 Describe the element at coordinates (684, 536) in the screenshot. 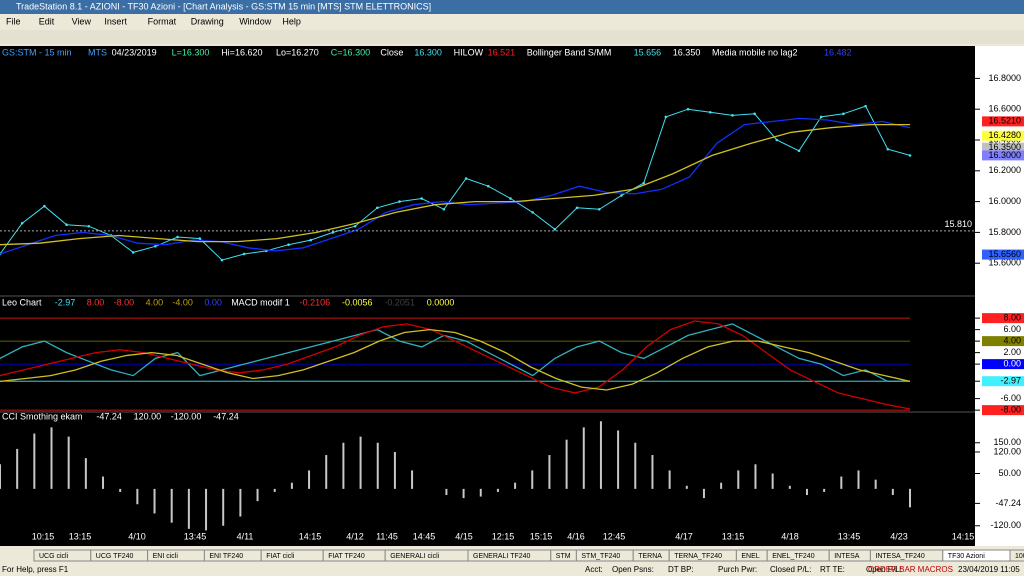

I see `x-tick-label: 4/17` at that location.